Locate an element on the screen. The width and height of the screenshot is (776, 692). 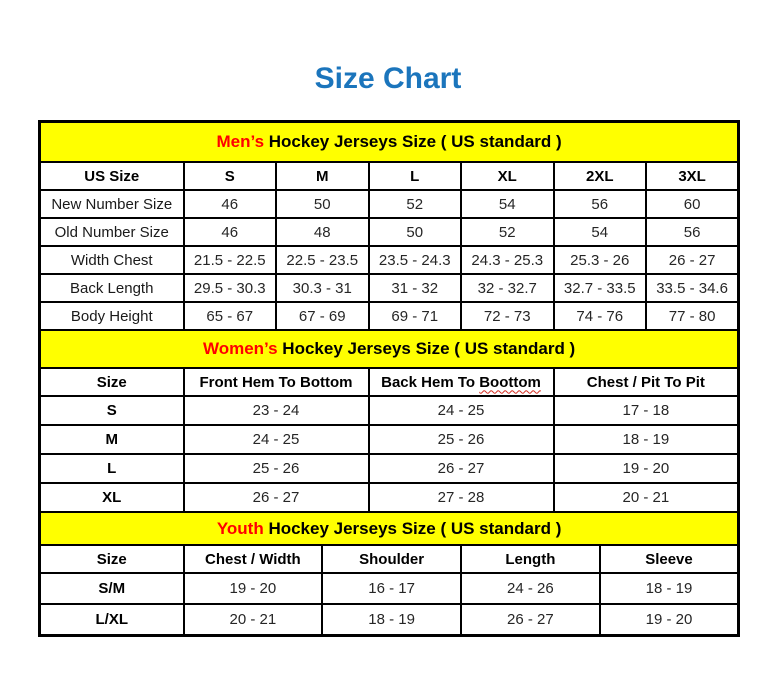
column-header: S is located at coordinates (229, 176).